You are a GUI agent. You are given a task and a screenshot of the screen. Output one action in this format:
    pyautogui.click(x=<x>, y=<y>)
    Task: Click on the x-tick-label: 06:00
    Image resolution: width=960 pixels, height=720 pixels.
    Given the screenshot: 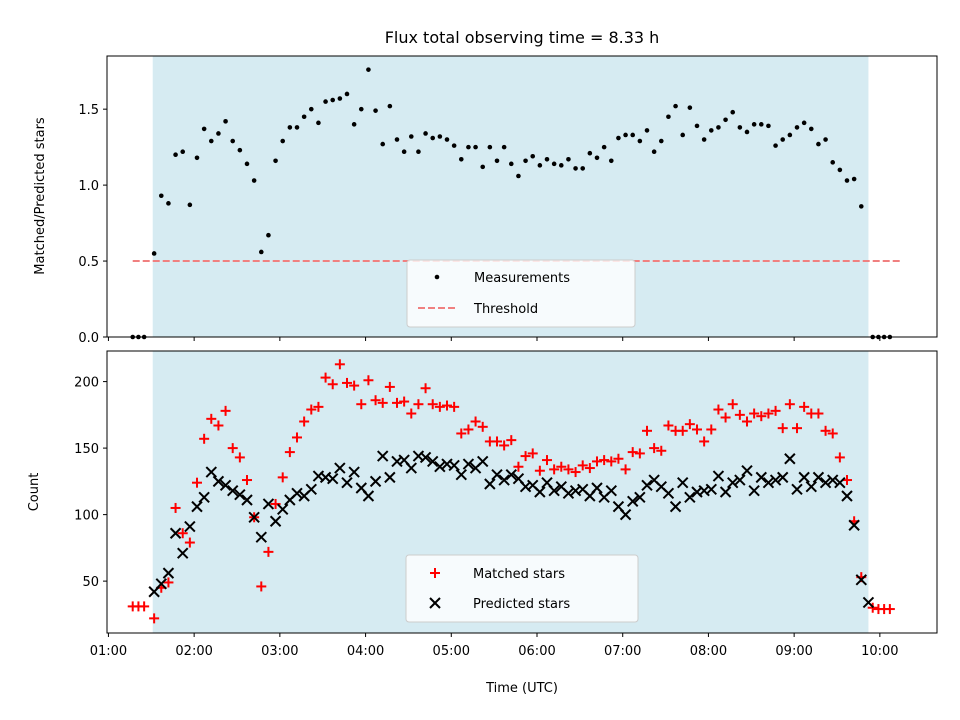 What is the action you would take?
    pyautogui.click(x=536, y=651)
    